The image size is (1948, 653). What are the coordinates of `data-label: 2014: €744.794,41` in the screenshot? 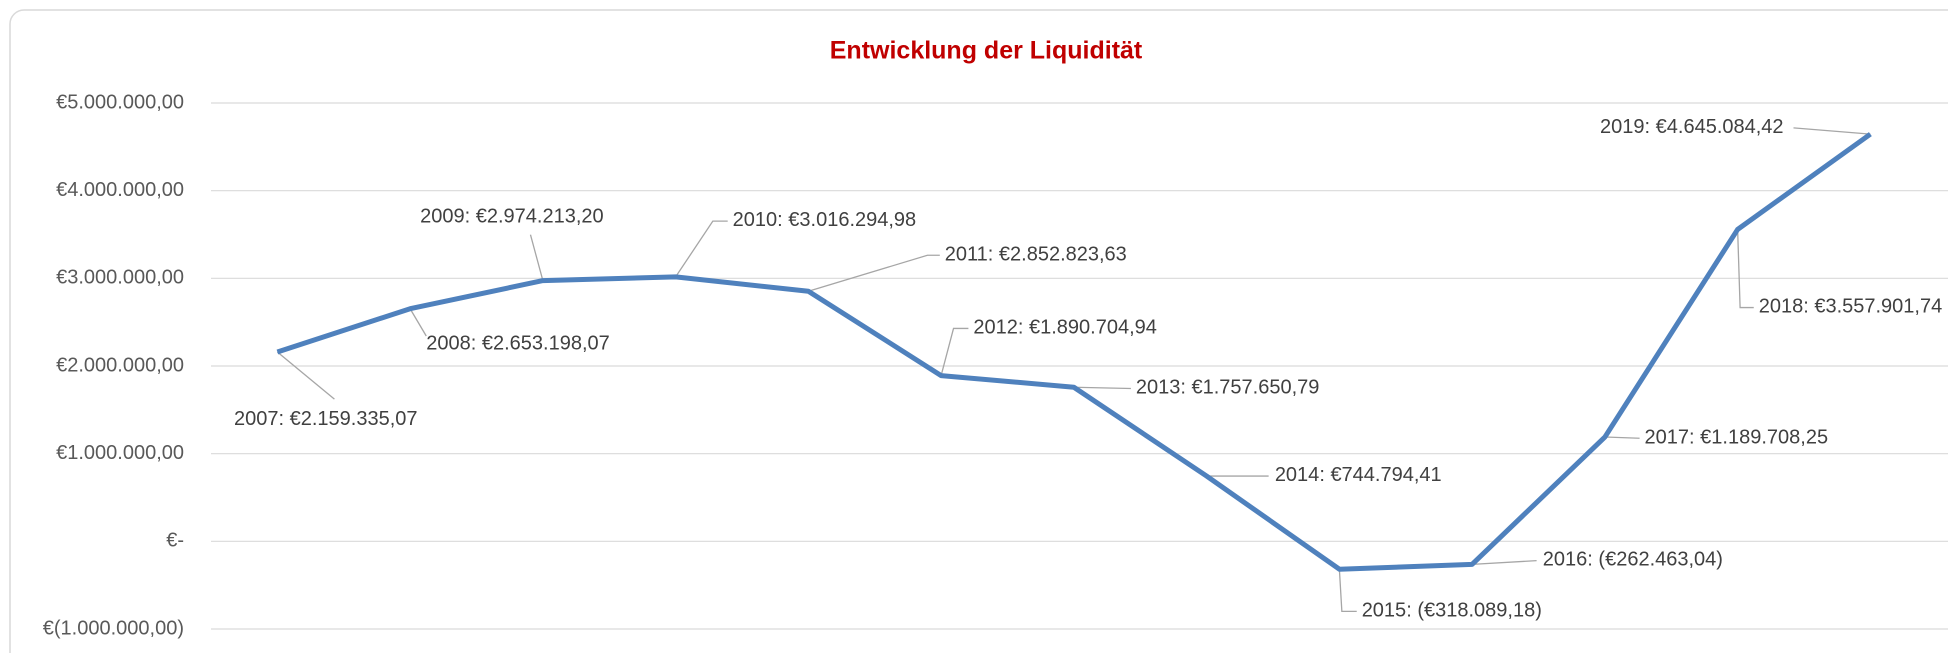 It's located at (1358, 475).